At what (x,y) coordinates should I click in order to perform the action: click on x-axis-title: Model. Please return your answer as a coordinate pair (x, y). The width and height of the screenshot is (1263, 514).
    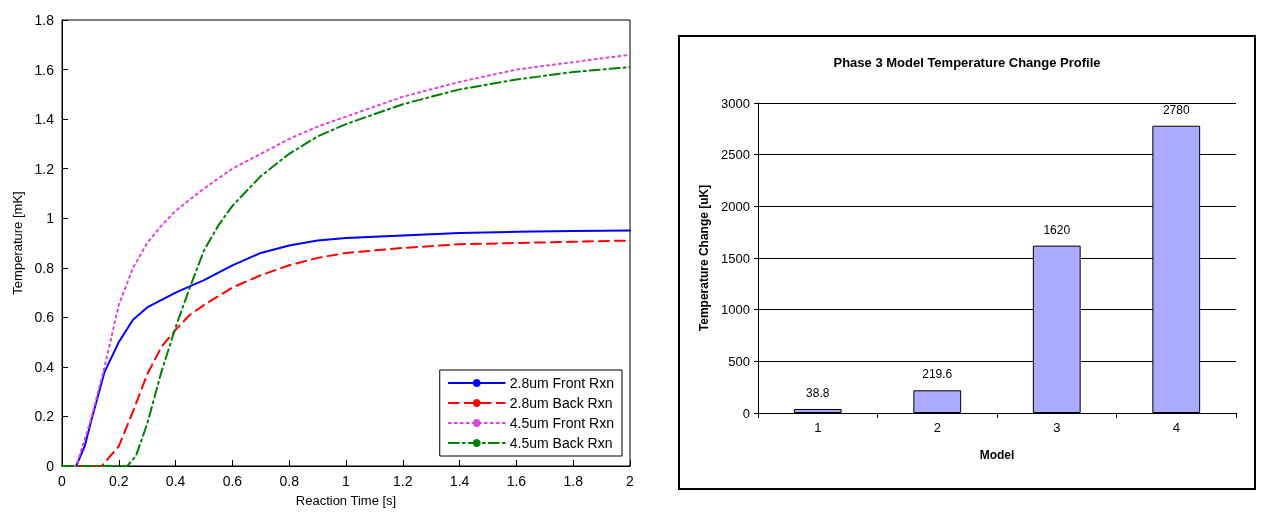
    Looking at the image, I should click on (997, 455).